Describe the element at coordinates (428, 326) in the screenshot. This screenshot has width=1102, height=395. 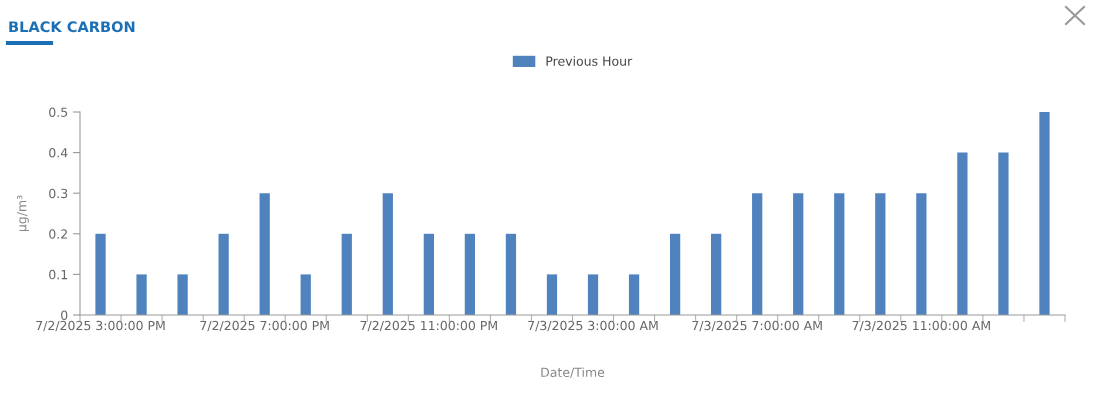
I see `x-tick-label: 7/2/2025 11:00:00 PM` at that location.